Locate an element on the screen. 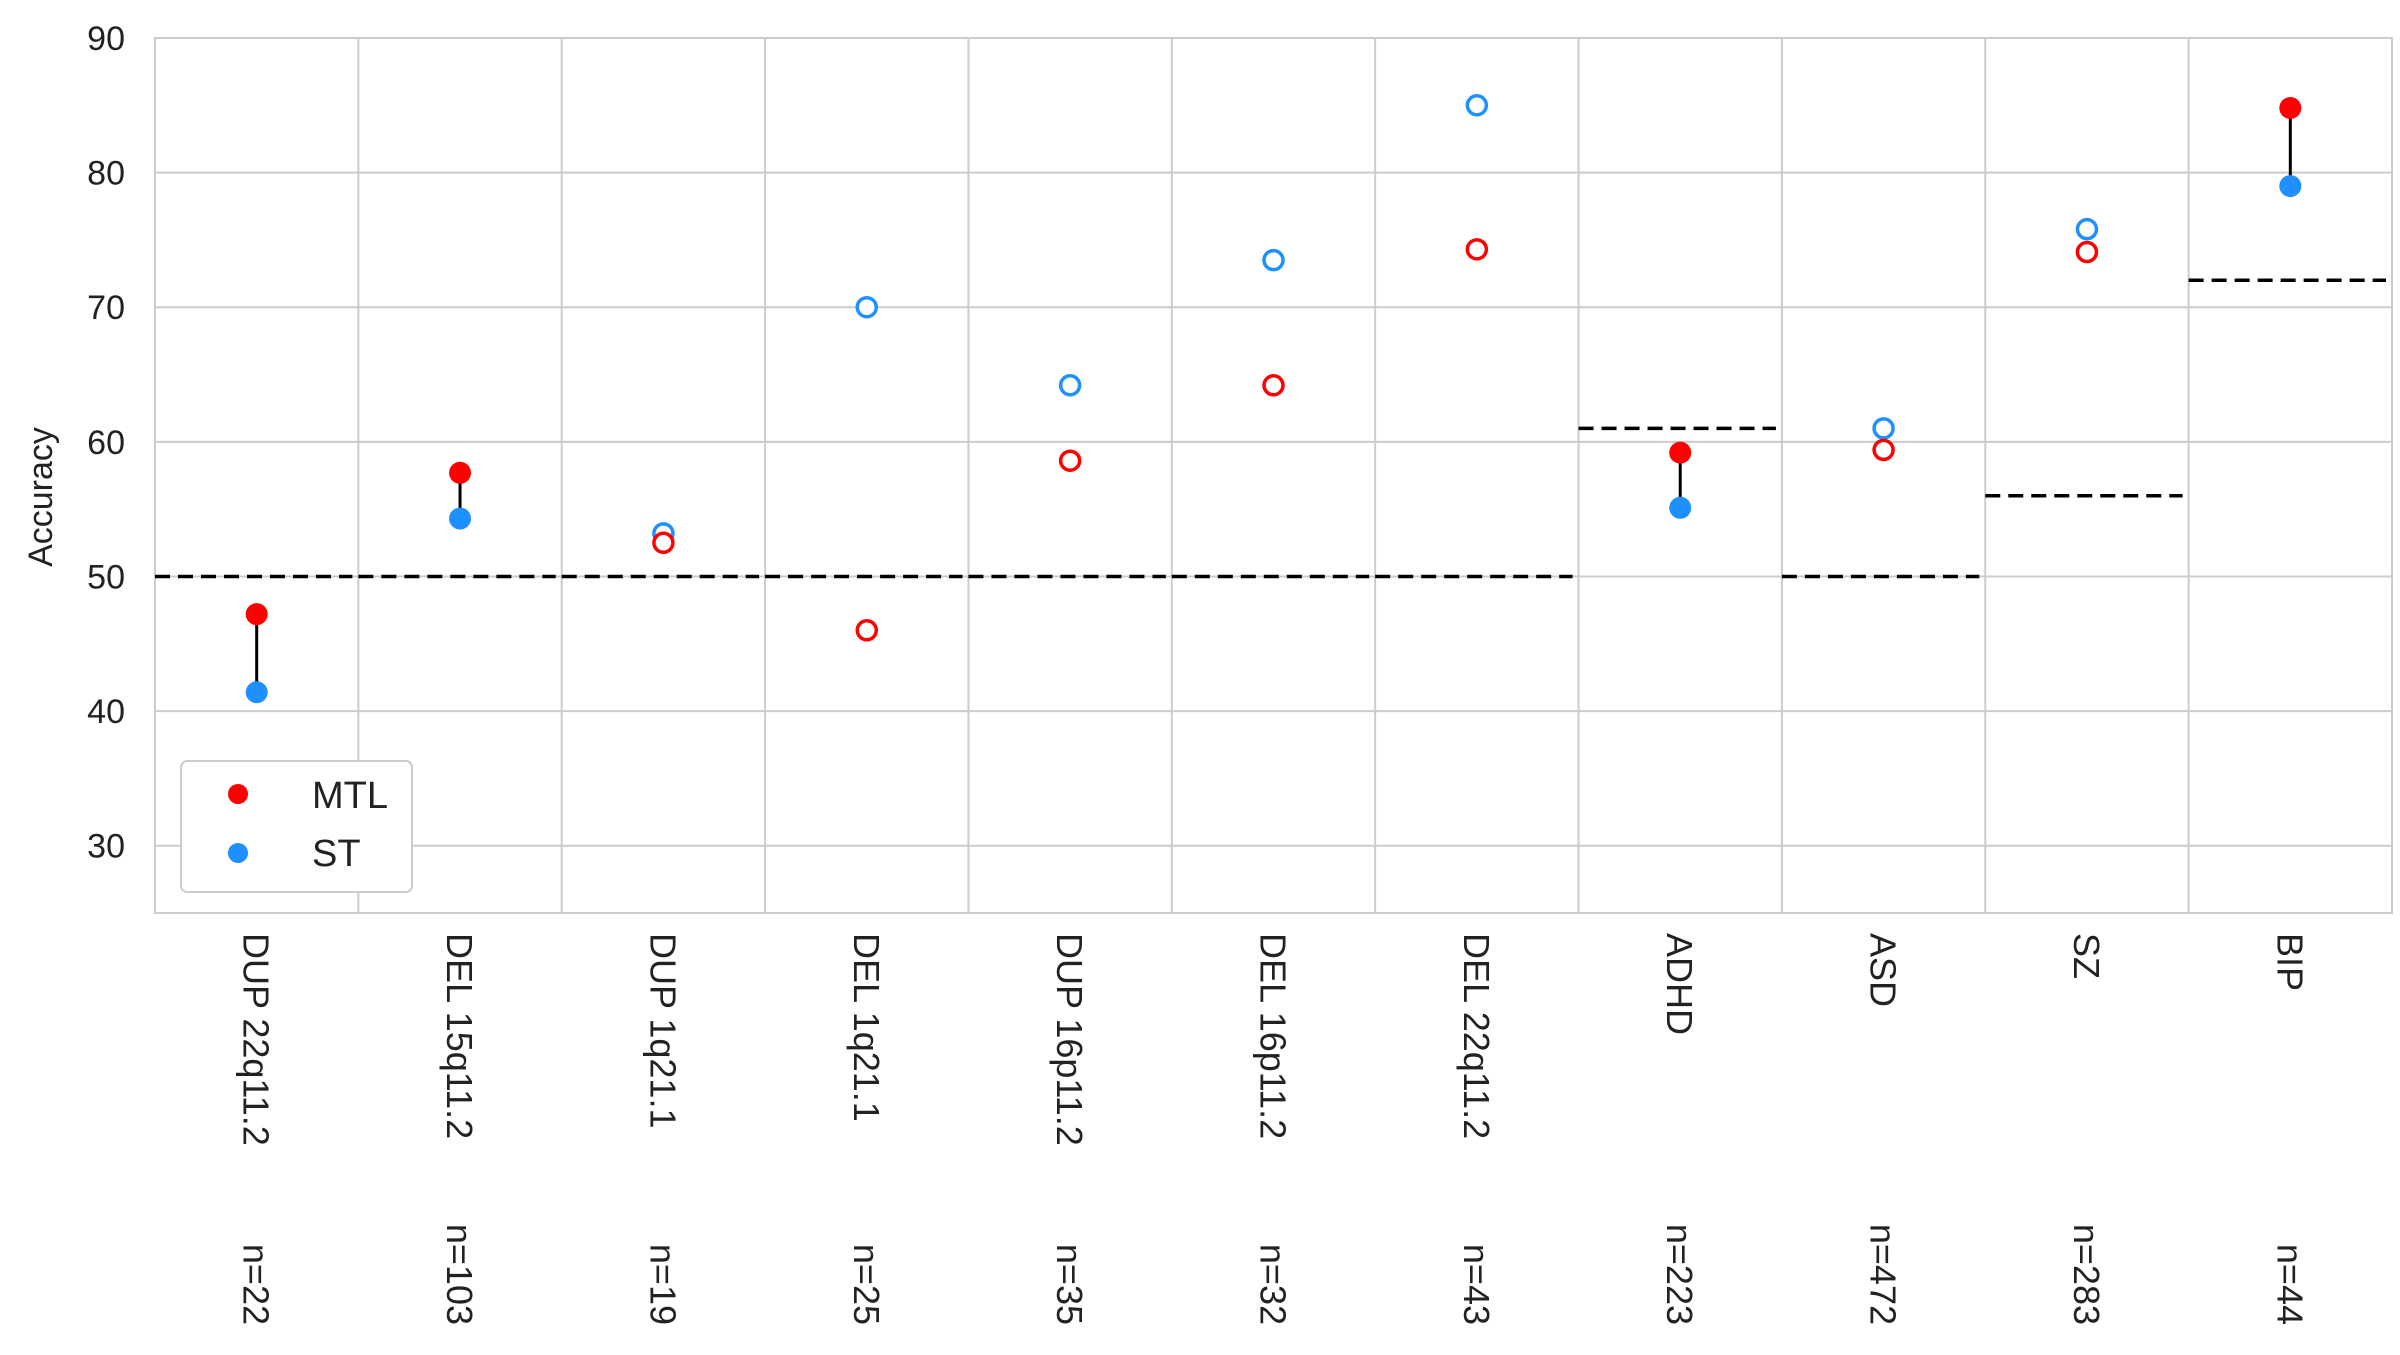 The width and height of the screenshot is (2400, 1355). x-category-label: DEL 22q11.2 is located at coordinates (1476, 1036).